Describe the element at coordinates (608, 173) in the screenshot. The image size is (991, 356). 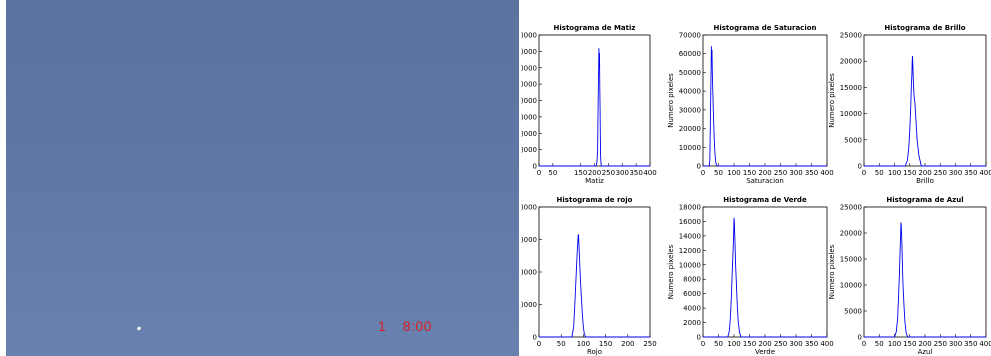
I see `chart-1-xtick-label: 250` at that location.